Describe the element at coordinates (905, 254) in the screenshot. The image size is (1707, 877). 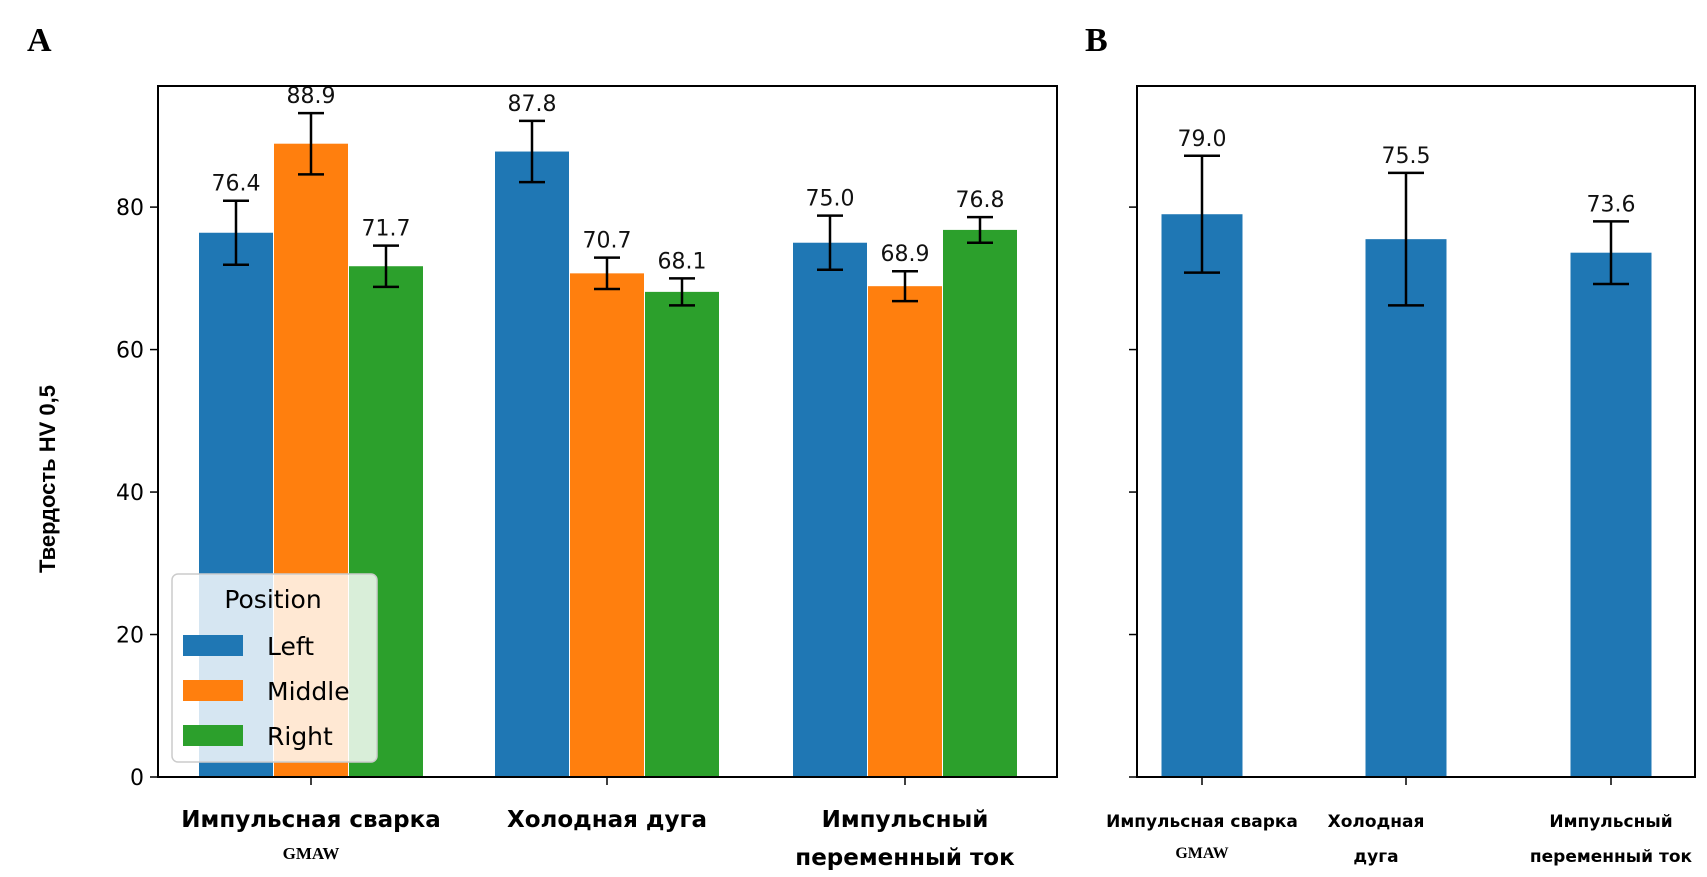
I see `data-label: 68.9` at that location.